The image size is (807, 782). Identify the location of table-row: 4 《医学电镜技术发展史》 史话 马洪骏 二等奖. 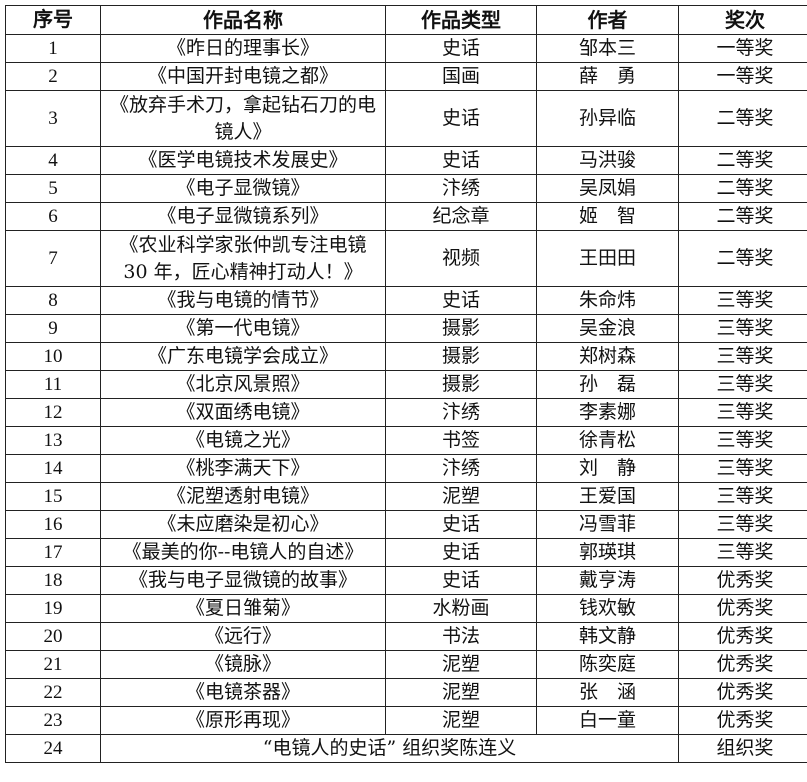
(406, 160).